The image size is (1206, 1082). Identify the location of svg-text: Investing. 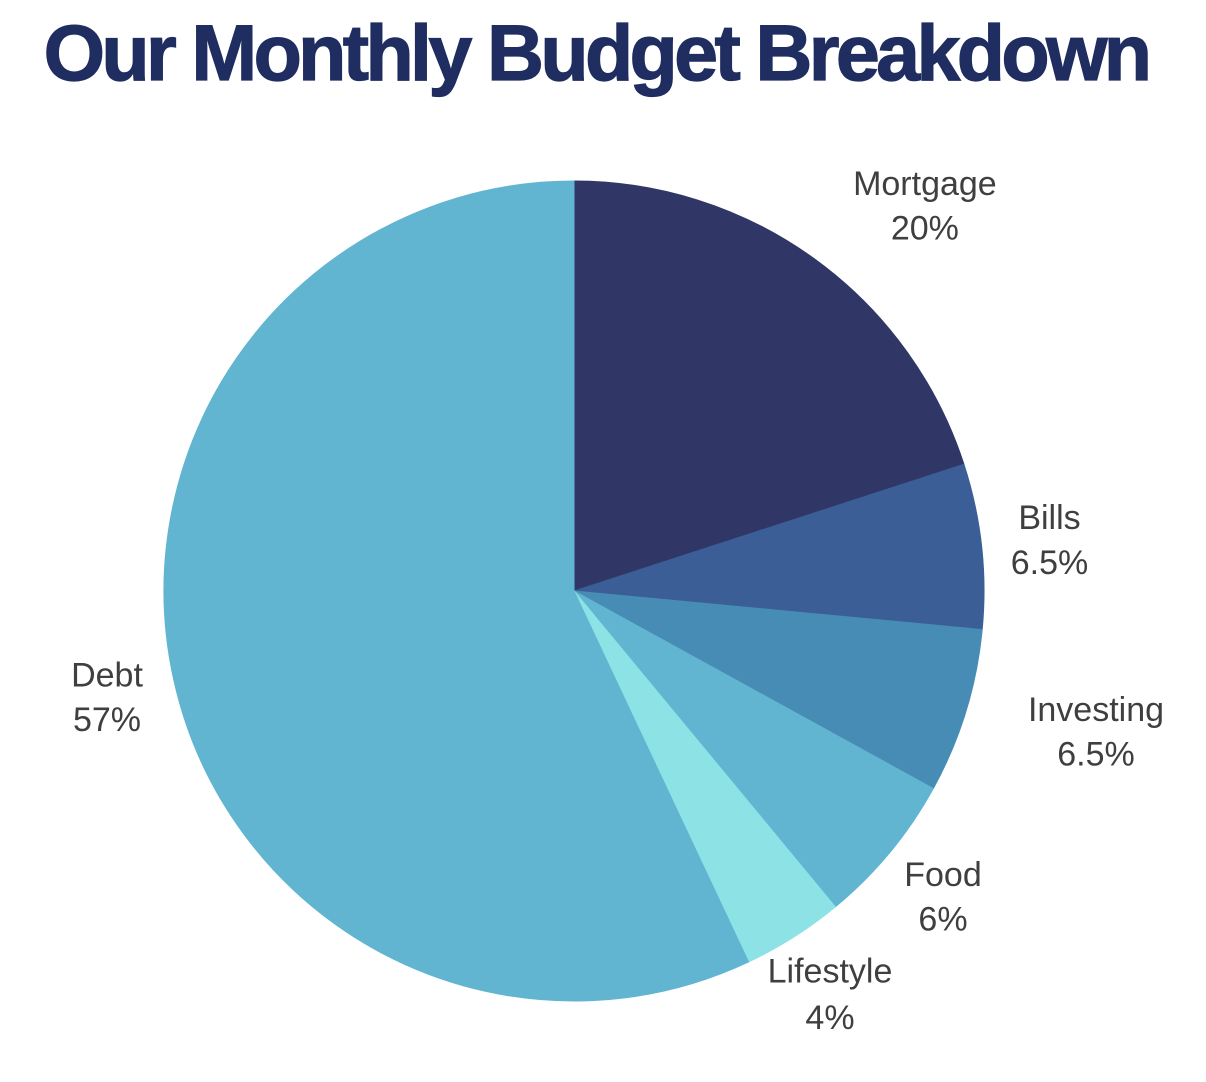
(1096, 710).